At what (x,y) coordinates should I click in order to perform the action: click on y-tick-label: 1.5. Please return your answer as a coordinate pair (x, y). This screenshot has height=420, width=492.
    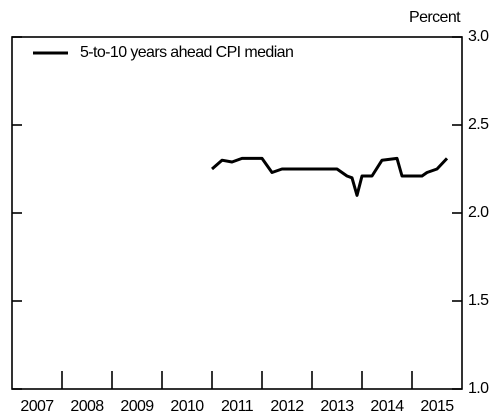
    Looking at the image, I should click on (478, 300).